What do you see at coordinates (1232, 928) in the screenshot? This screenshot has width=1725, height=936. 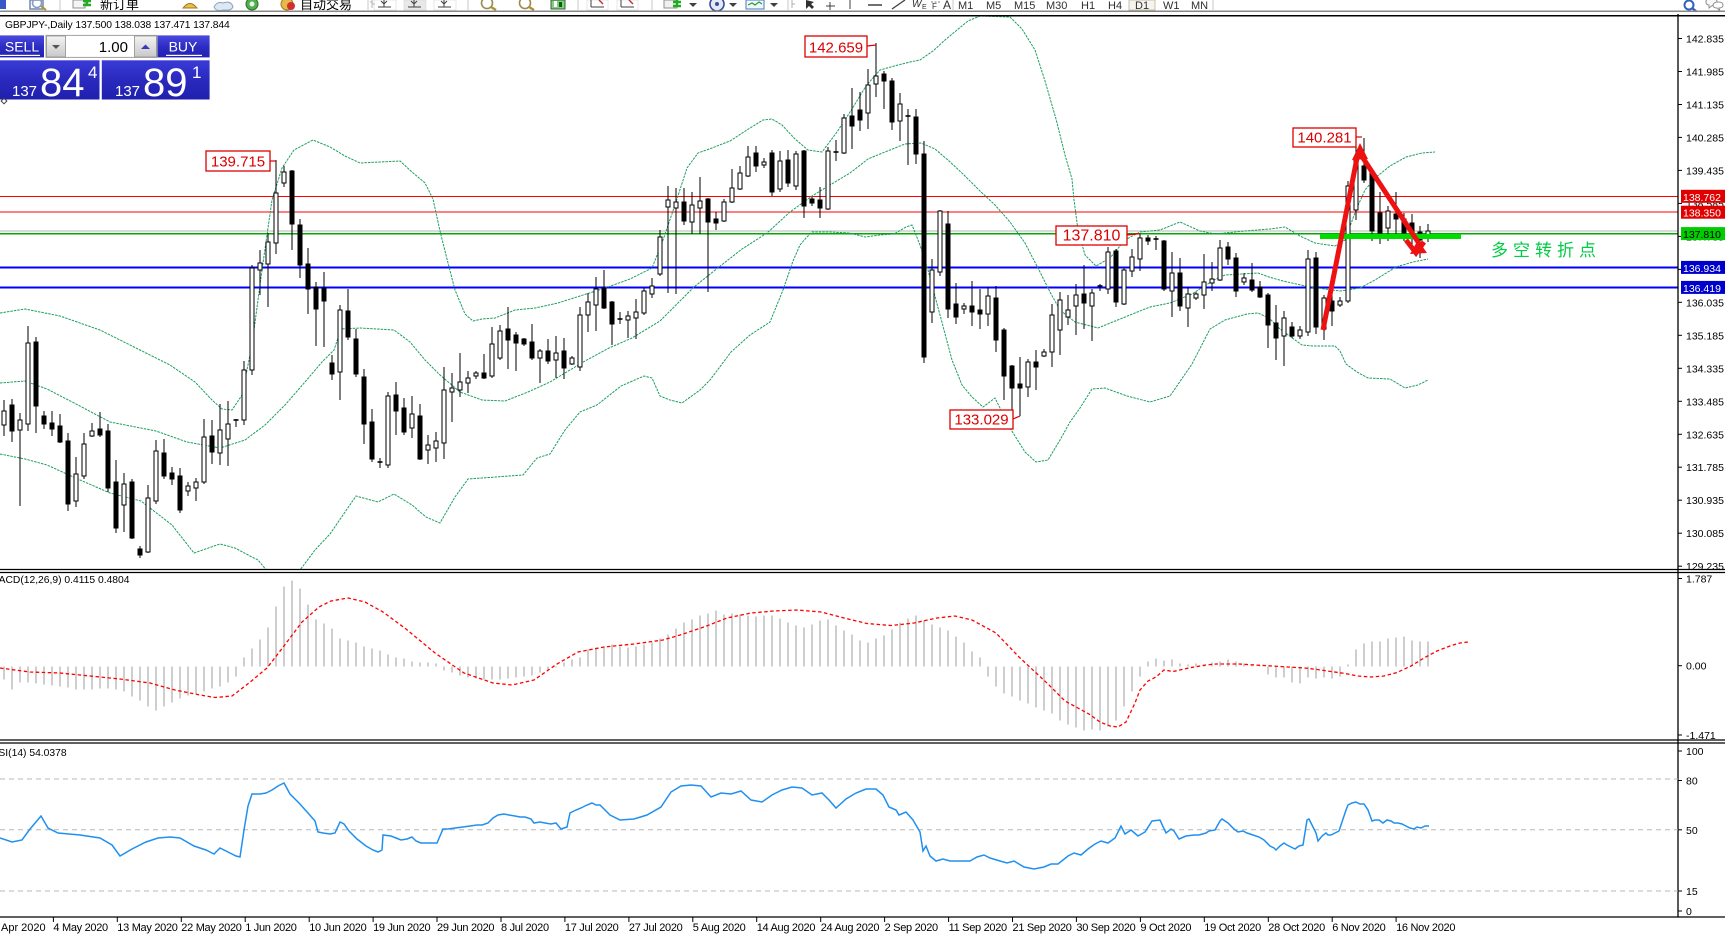 I see `svg-text: 19 Oct 2020` at bounding box center [1232, 928].